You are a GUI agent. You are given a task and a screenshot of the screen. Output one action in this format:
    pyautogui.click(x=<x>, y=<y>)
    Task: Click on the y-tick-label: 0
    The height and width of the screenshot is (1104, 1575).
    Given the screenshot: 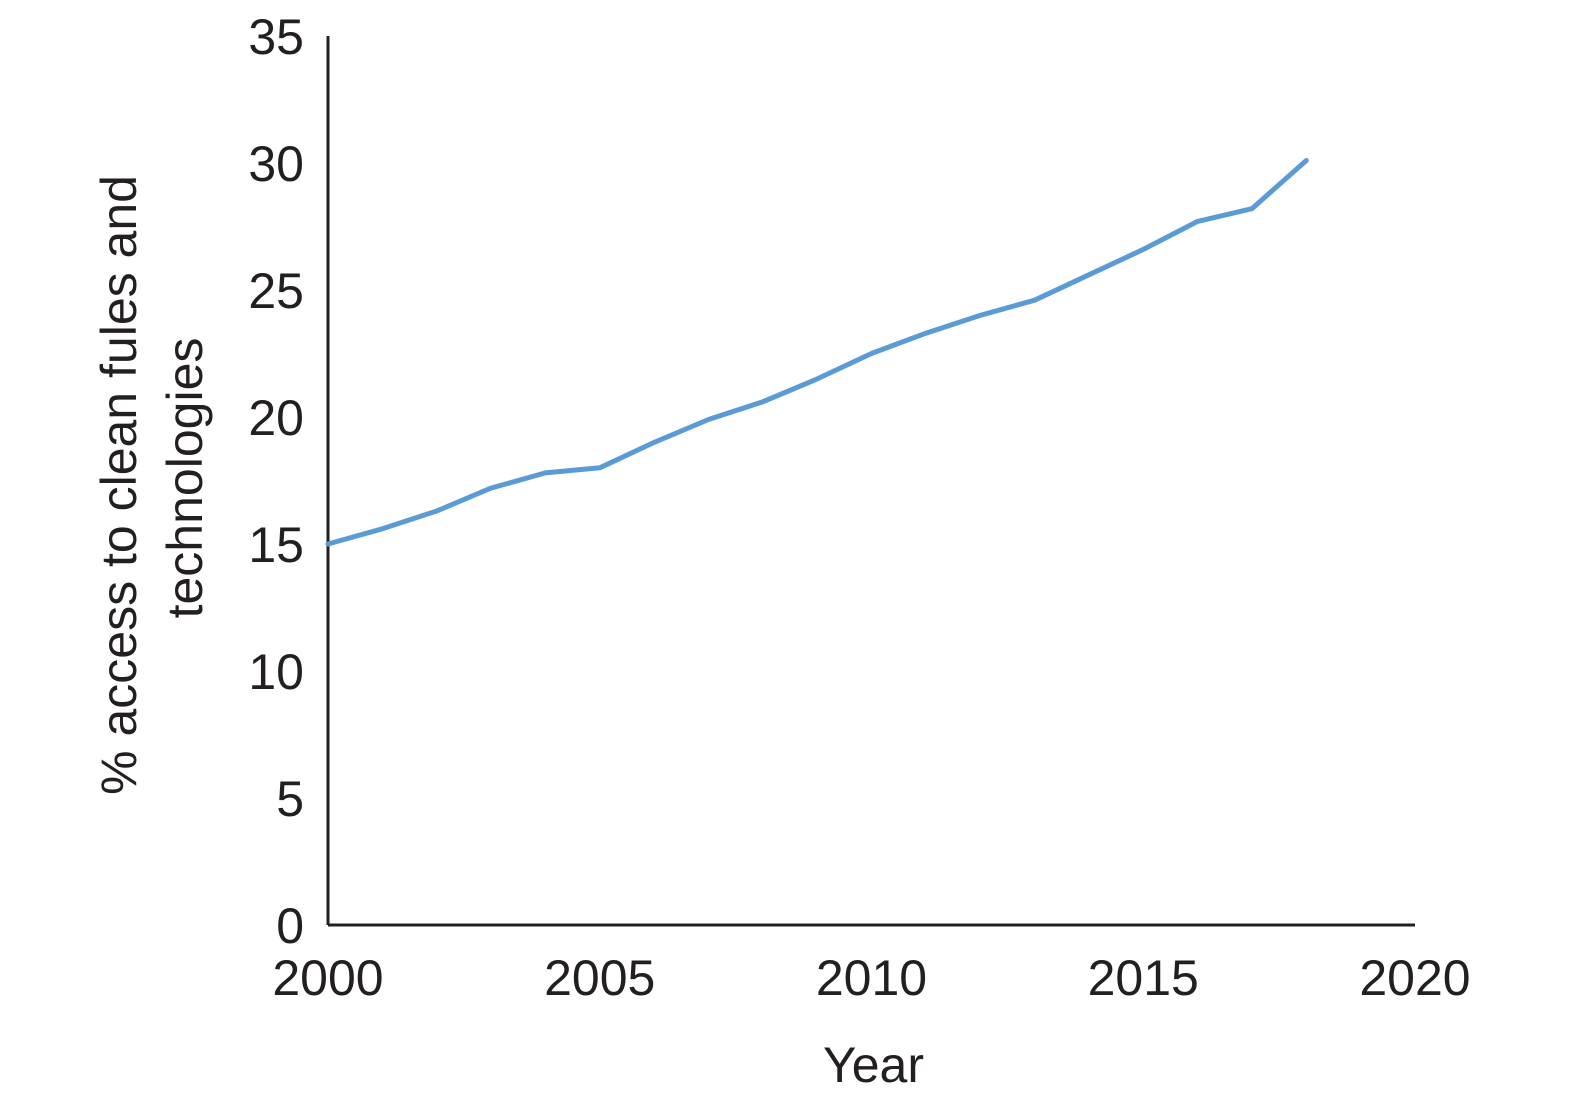 What is the action you would take?
    pyautogui.click(x=290, y=926)
    